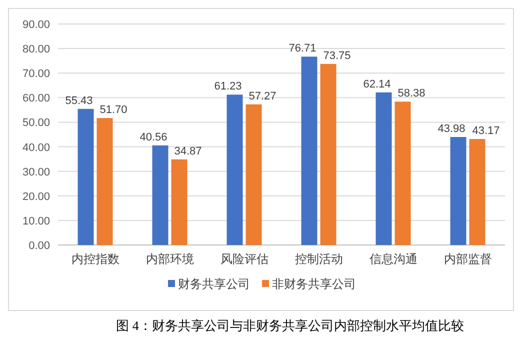 This screenshot has height=339, width=523. What do you see at coordinates (39, 246) in the screenshot?
I see `y-tick-label: 0.00` at bounding box center [39, 246].